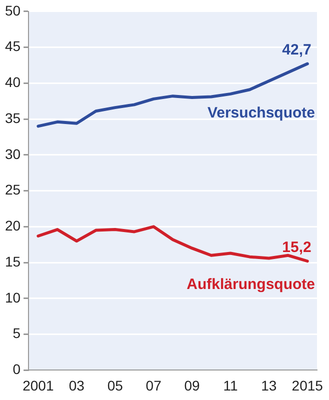 Image resolution: width=329 pixels, height=400 pixels. I want to click on y-tick-label: 50, so click(12, 10).